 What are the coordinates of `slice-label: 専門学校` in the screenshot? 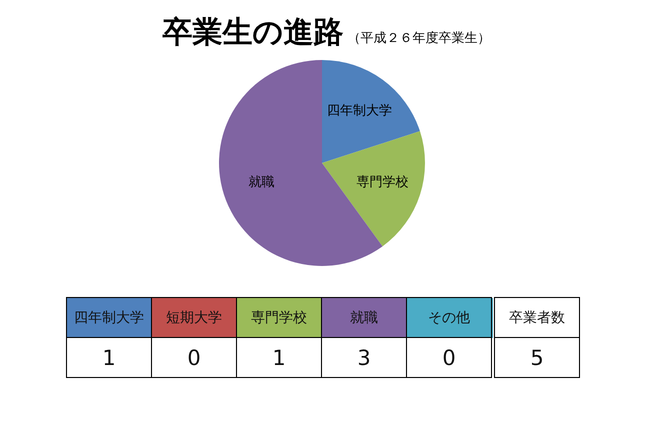 It's located at (382, 182).